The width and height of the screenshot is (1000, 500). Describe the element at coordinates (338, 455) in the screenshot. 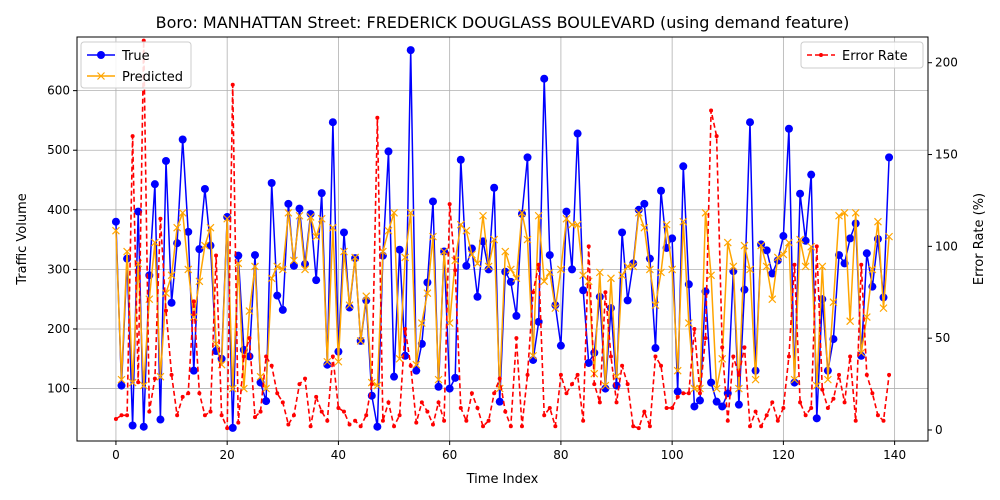

I see `x-tick-label: 40` at that location.